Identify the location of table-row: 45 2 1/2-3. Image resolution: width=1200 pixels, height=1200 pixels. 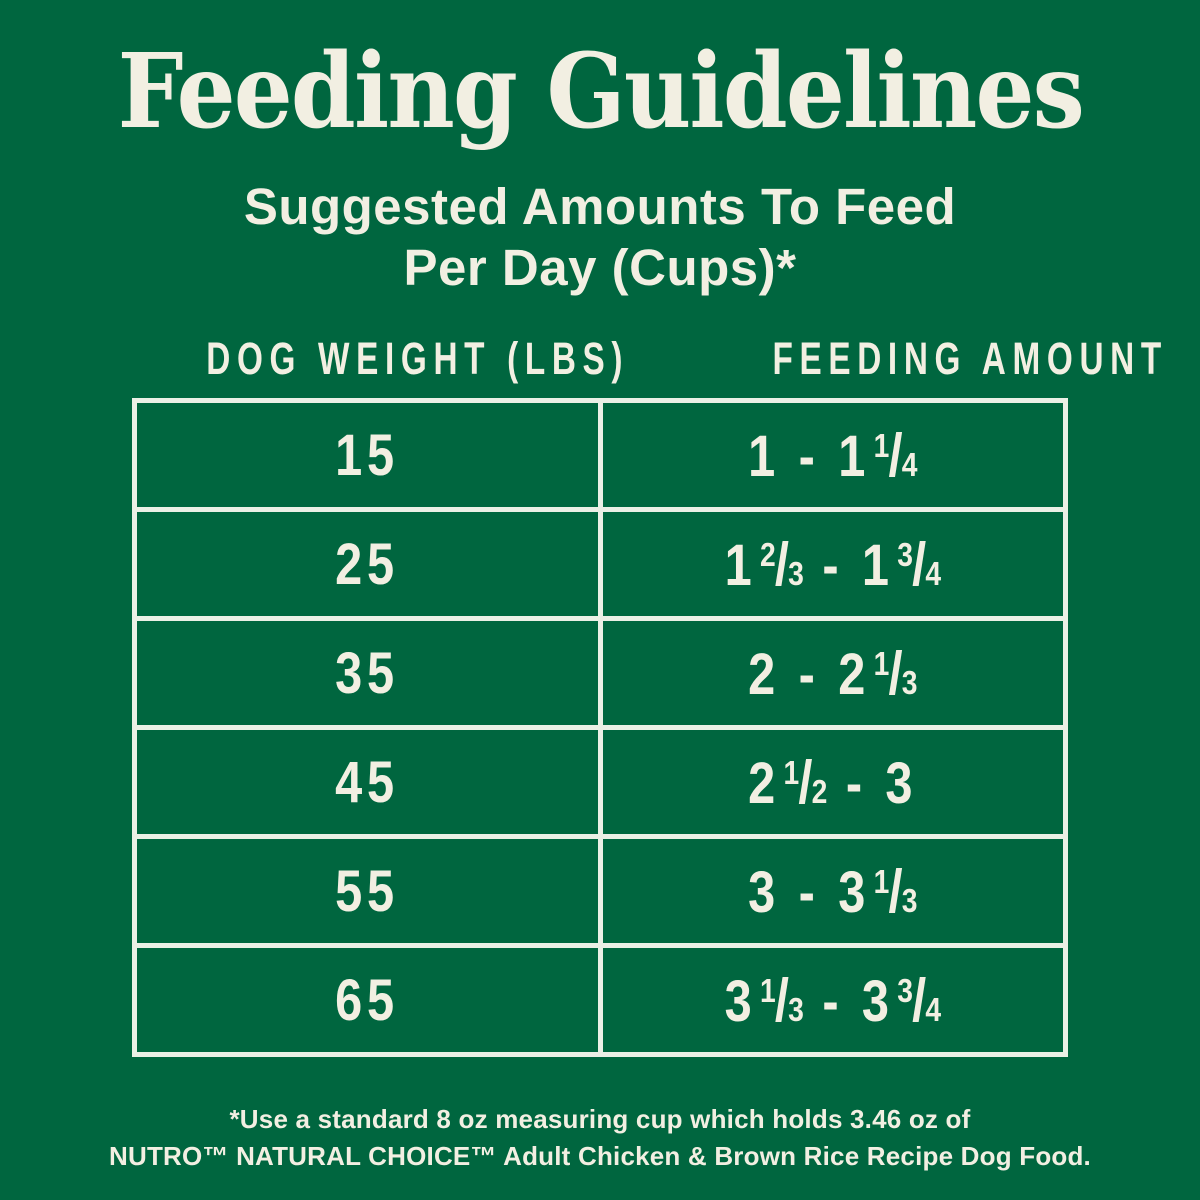
(600, 784).